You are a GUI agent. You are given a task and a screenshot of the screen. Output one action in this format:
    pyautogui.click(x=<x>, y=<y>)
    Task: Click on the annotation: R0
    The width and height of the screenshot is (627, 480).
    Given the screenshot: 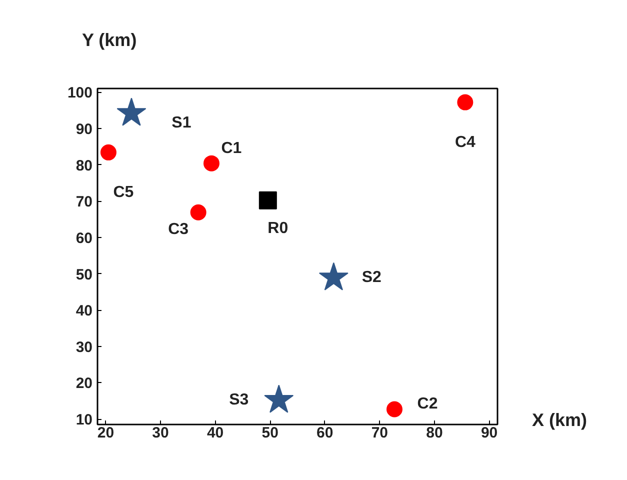 What is the action you would take?
    pyautogui.click(x=278, y=228)
    